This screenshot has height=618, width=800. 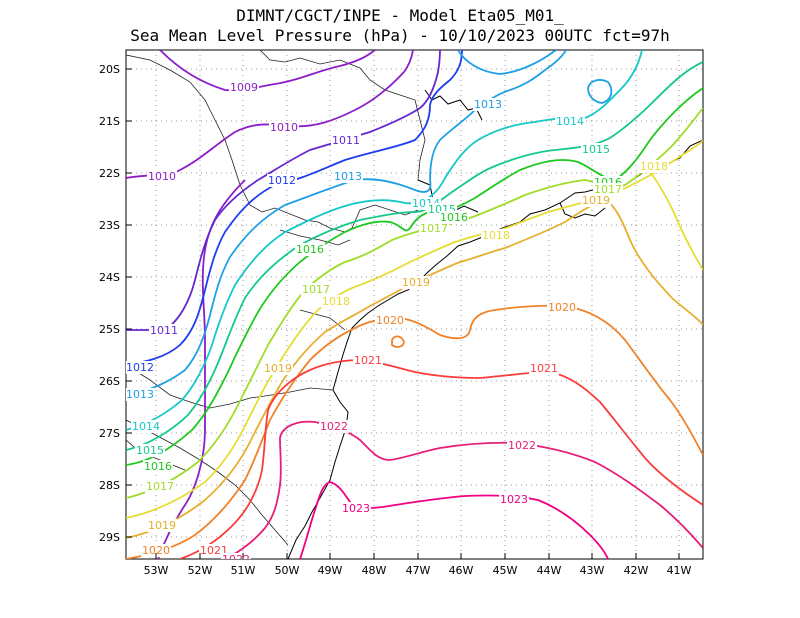 What do you see at coordinates (109, 381) in the screenshot?
I see `lat-label: 26S` at bounding box center [109, 381].